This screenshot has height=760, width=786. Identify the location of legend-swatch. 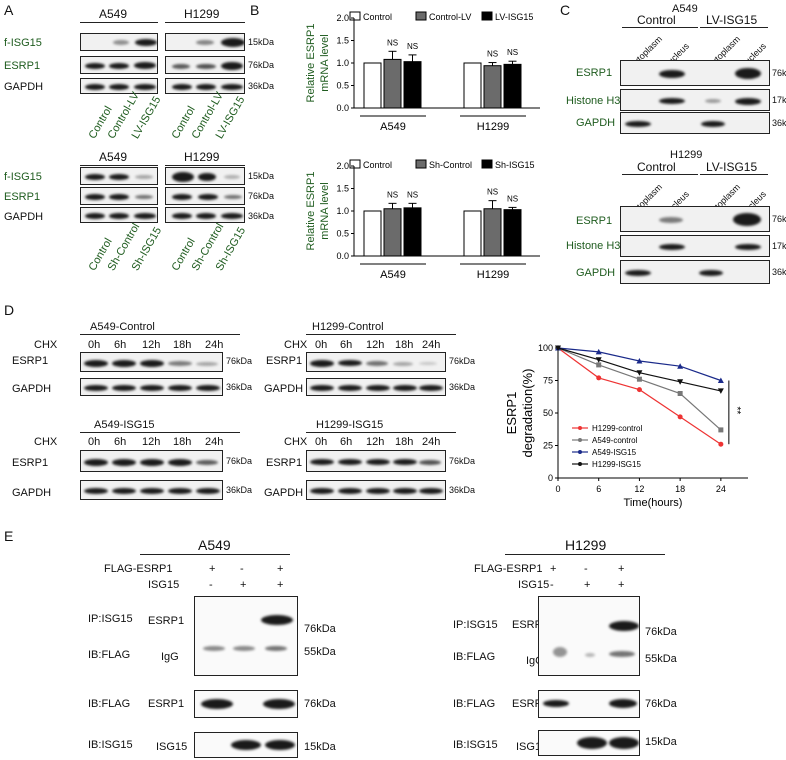
(487, 164).